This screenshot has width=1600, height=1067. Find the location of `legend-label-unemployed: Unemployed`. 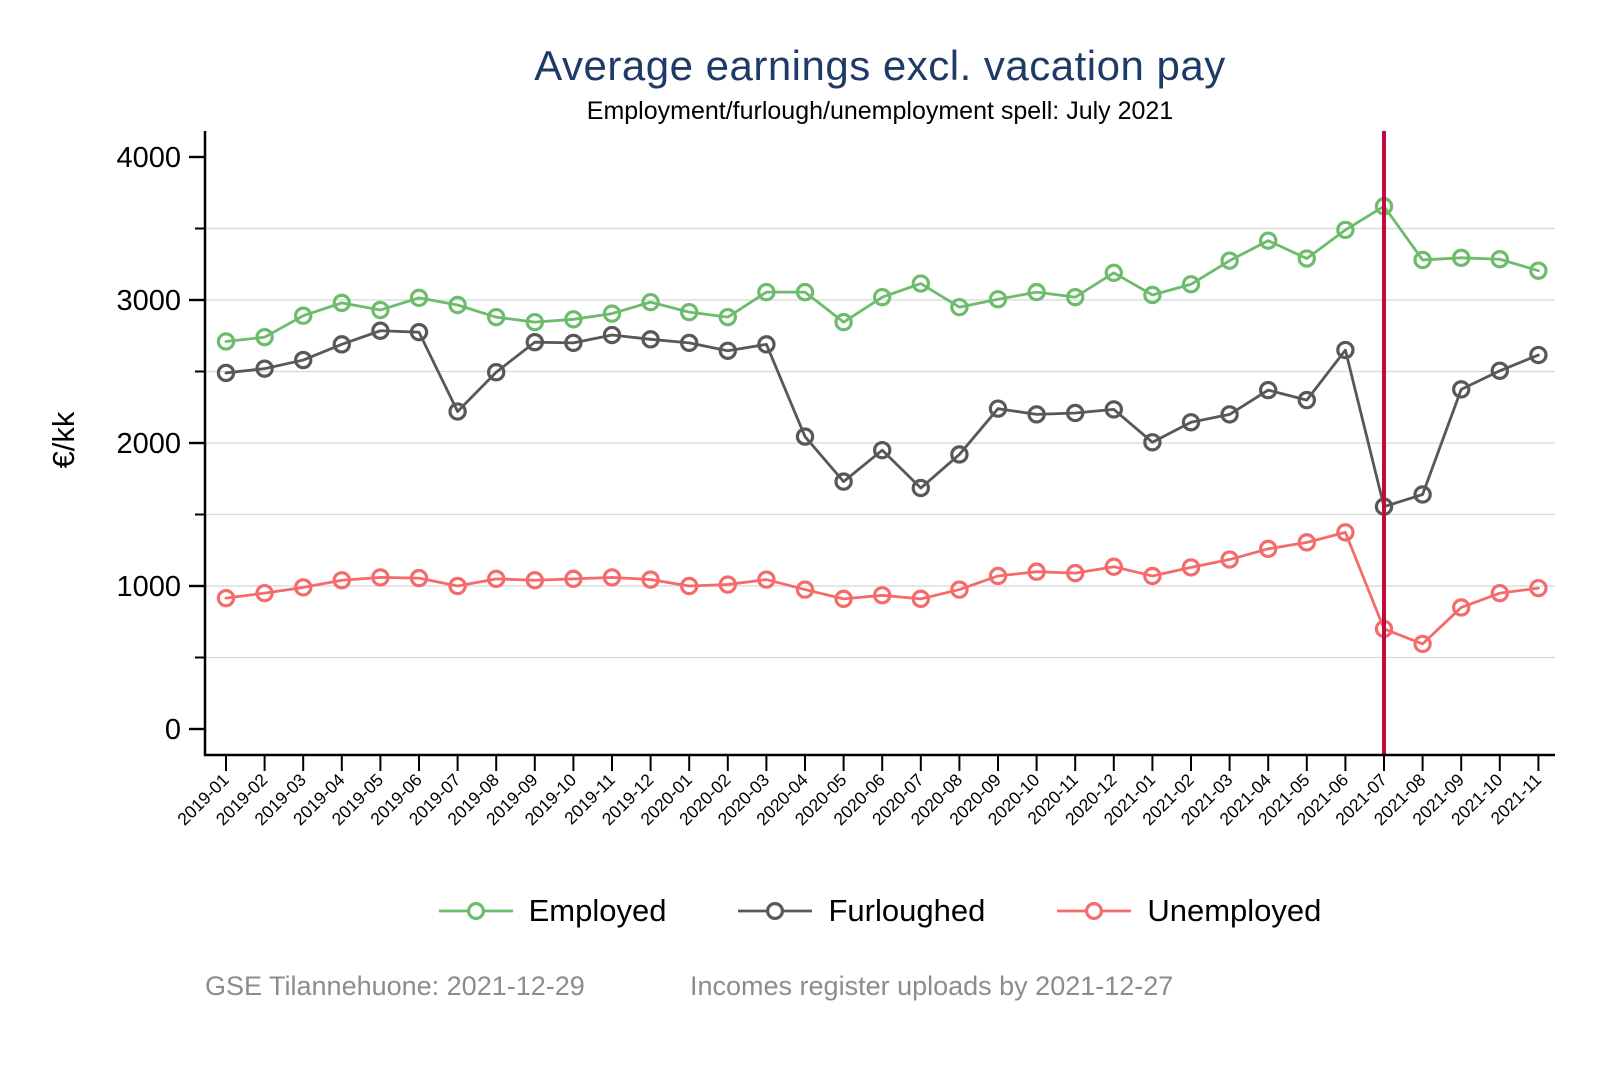

legend-label-unemployed: Unemployed is located at coordinates (1234, 910).